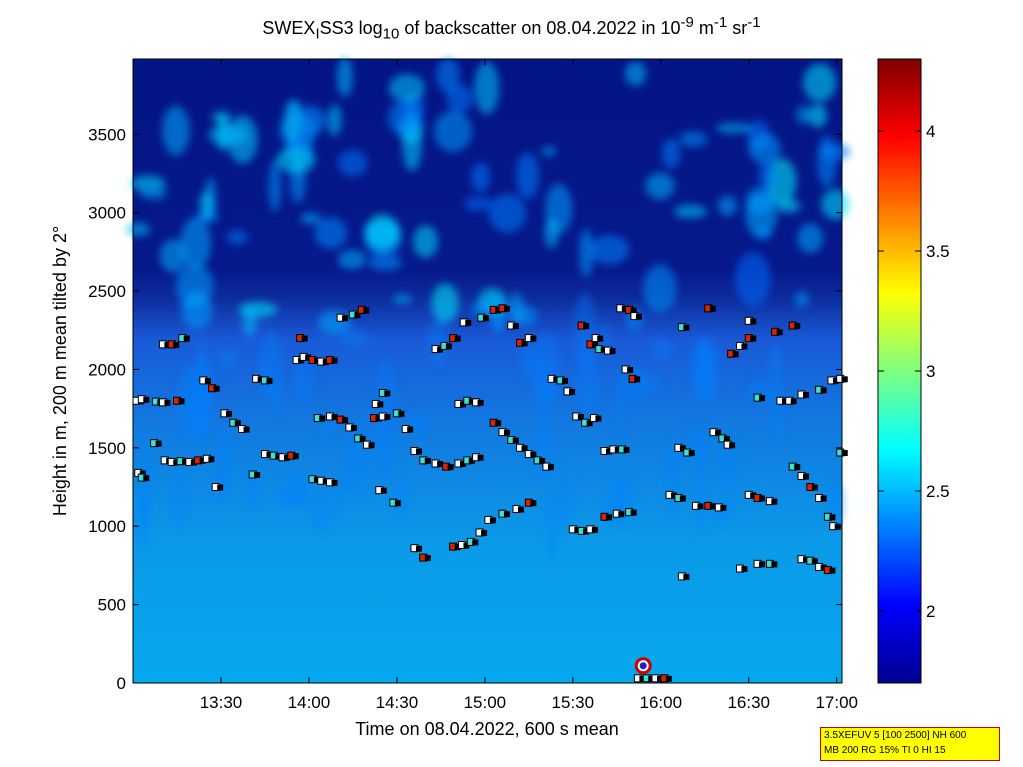 Image resolution: width=1023 pixels, height=767 pixels. What do you see at coordinates (317, 34) in the screenshot?
I see `title-subscript: I` at bounding box center [317, 34].